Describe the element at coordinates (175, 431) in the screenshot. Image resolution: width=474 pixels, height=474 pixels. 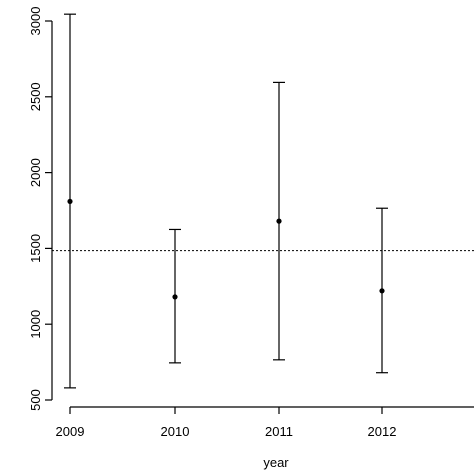
I see `x-tick-label: 2010` at that location.